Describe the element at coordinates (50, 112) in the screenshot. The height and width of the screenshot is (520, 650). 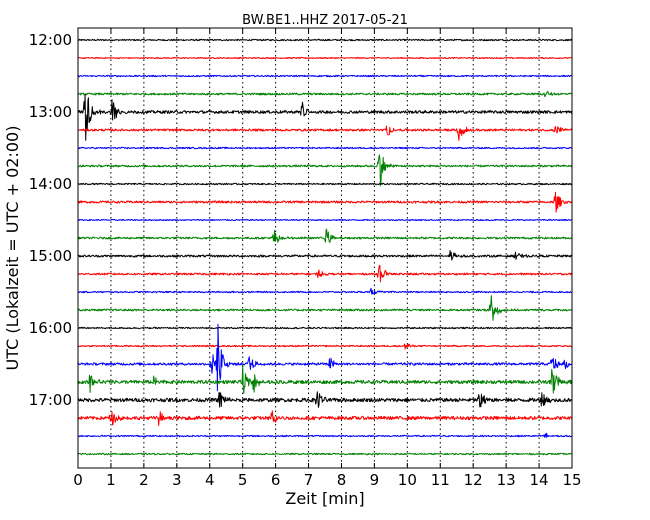
I see `y-tick-label: 13:00` at that location.